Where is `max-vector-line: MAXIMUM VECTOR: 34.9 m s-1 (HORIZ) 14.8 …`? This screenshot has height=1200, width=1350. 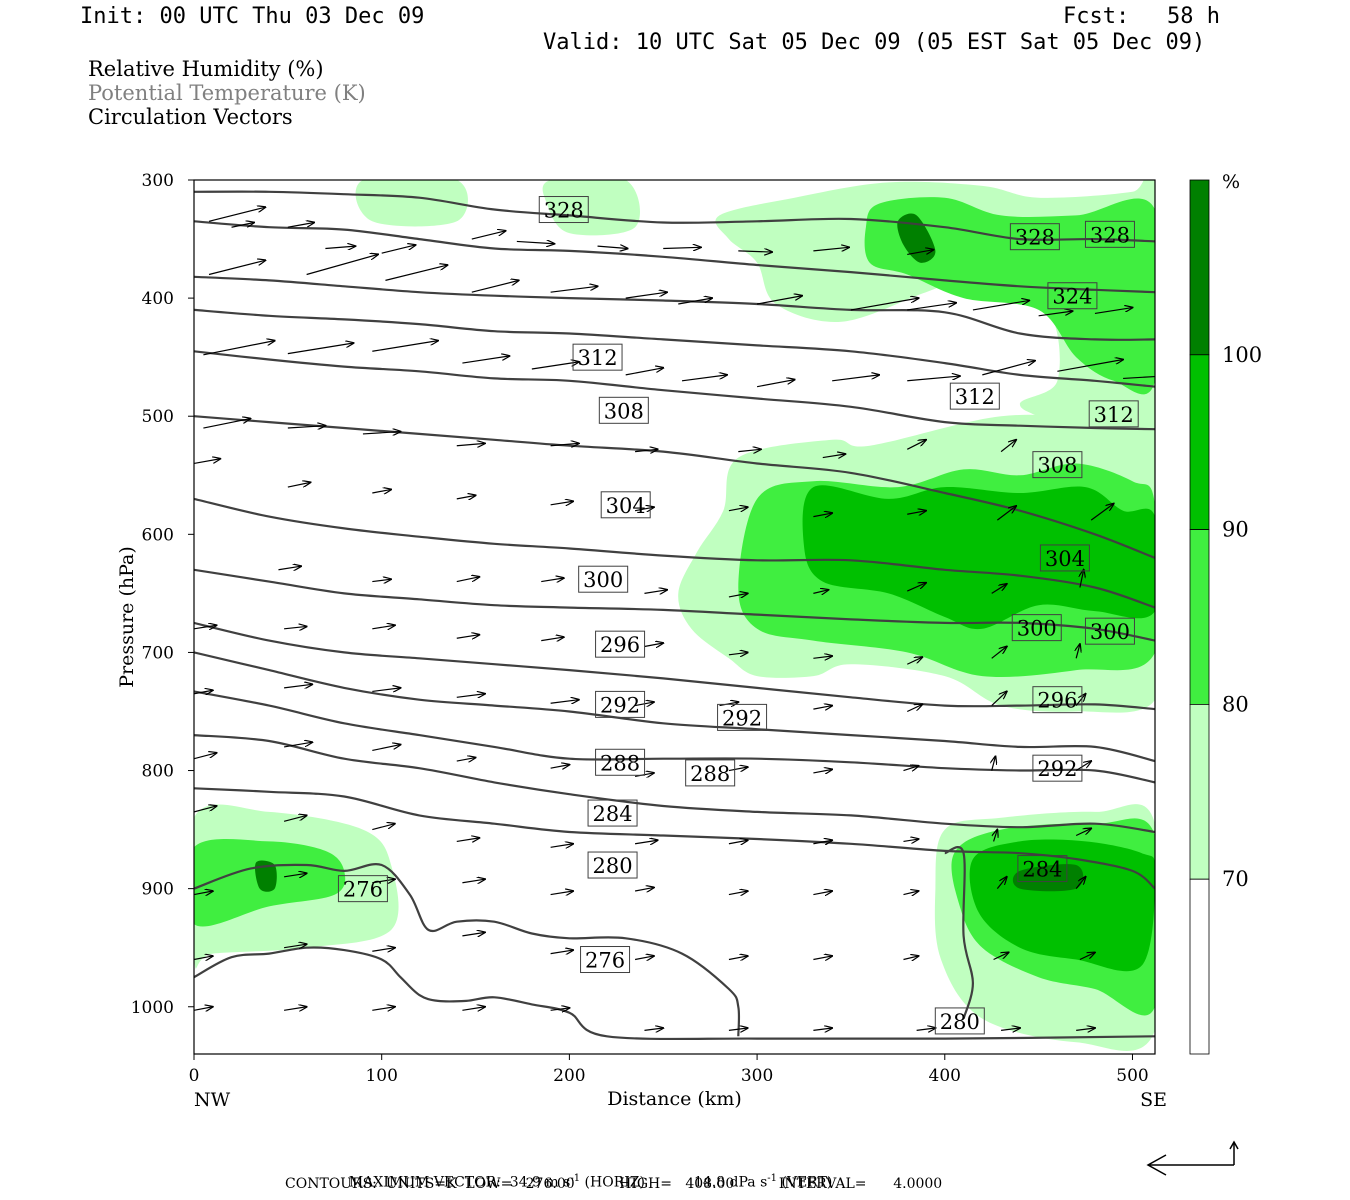
max-vector-line: MAXIMUM VECTOR: 34.9 m s-1 (HORIZ) 14.8 … is located at coordinates (586, 1174).